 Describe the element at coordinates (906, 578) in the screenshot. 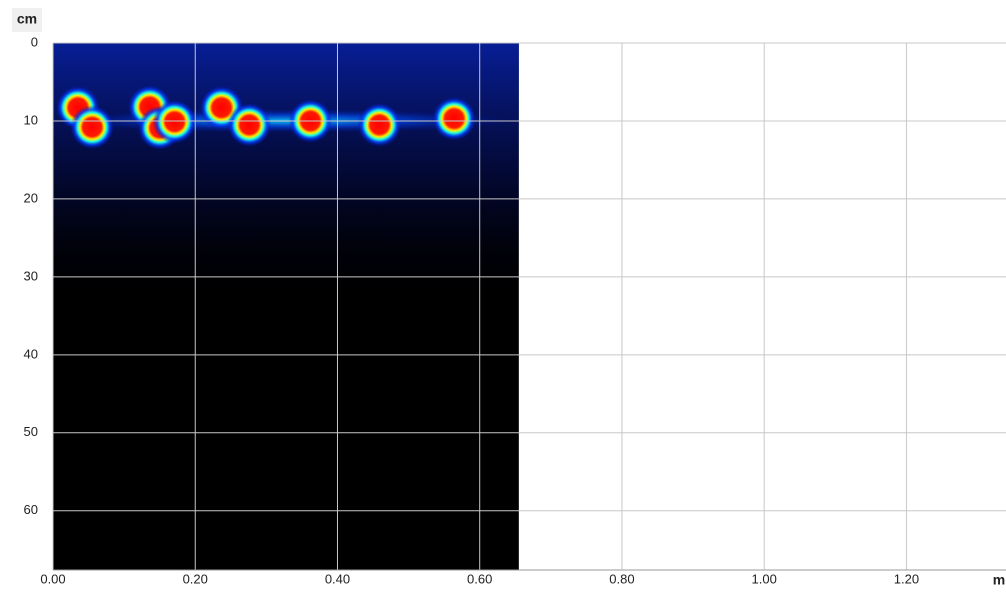

I see `x-tick-label: 1.20` at that location.